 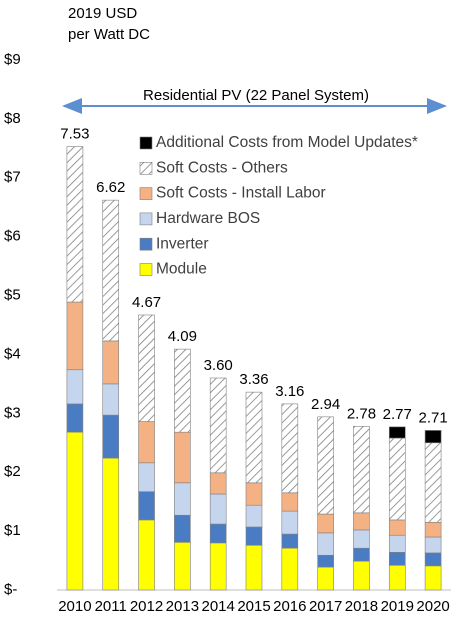 I want to click on x-tick-label: 2014, so click(x=217, y=606).